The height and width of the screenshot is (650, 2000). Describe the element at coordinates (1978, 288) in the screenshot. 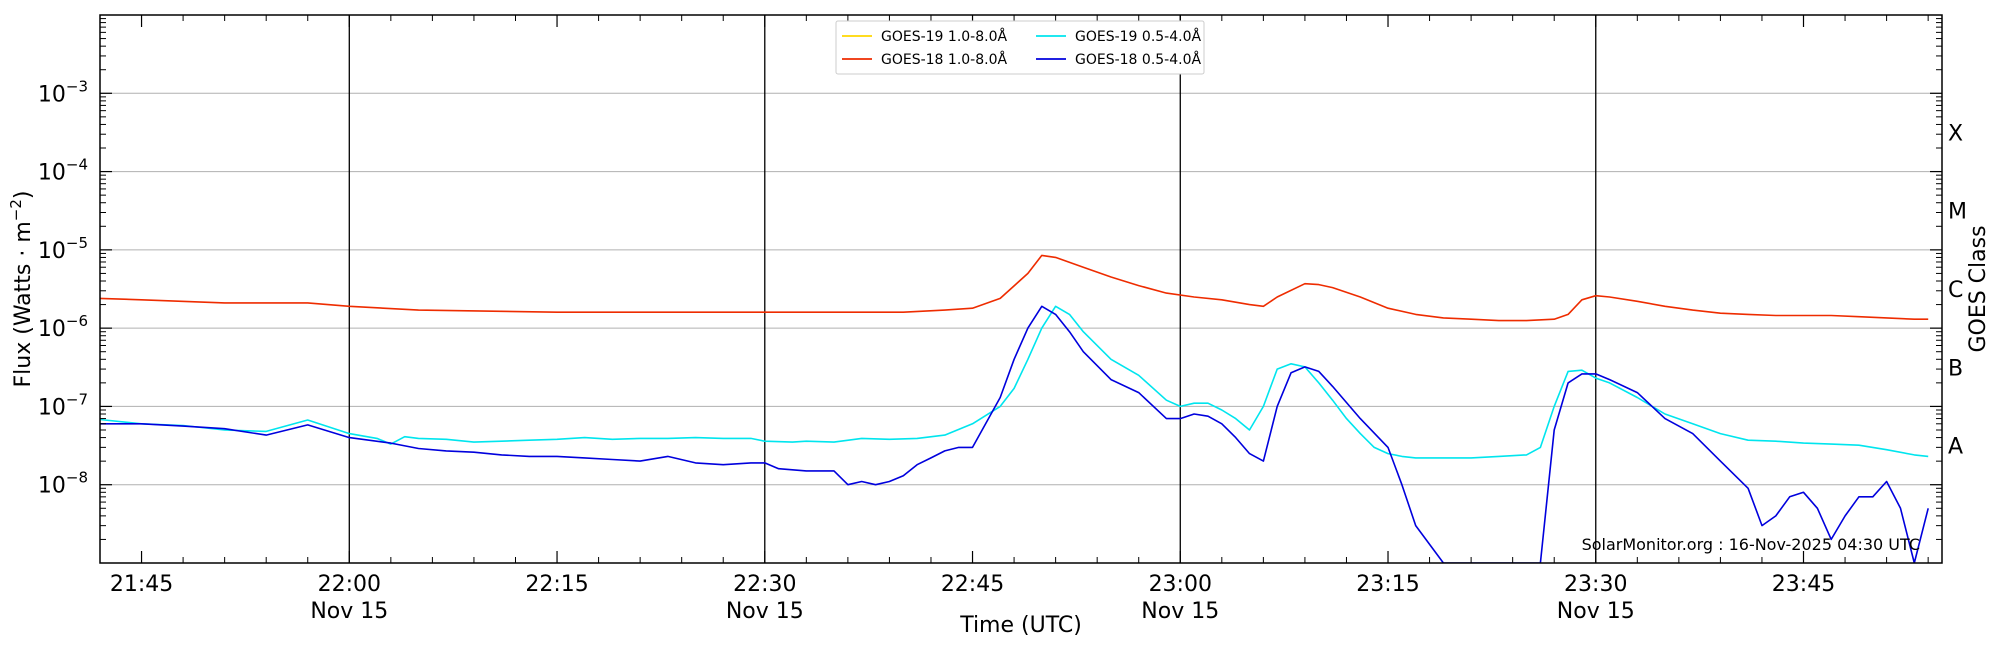

I see `right-axis-title: GOES Class` at that location.